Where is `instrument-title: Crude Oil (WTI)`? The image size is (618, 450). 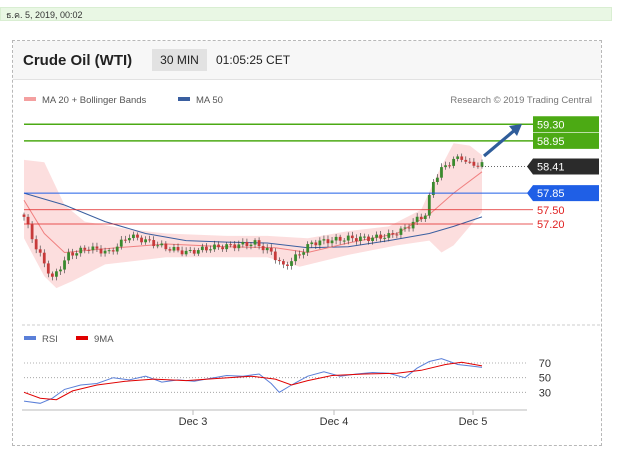 instrument-title: Crude Oil (WTI) is located at coordinates (78, 60).